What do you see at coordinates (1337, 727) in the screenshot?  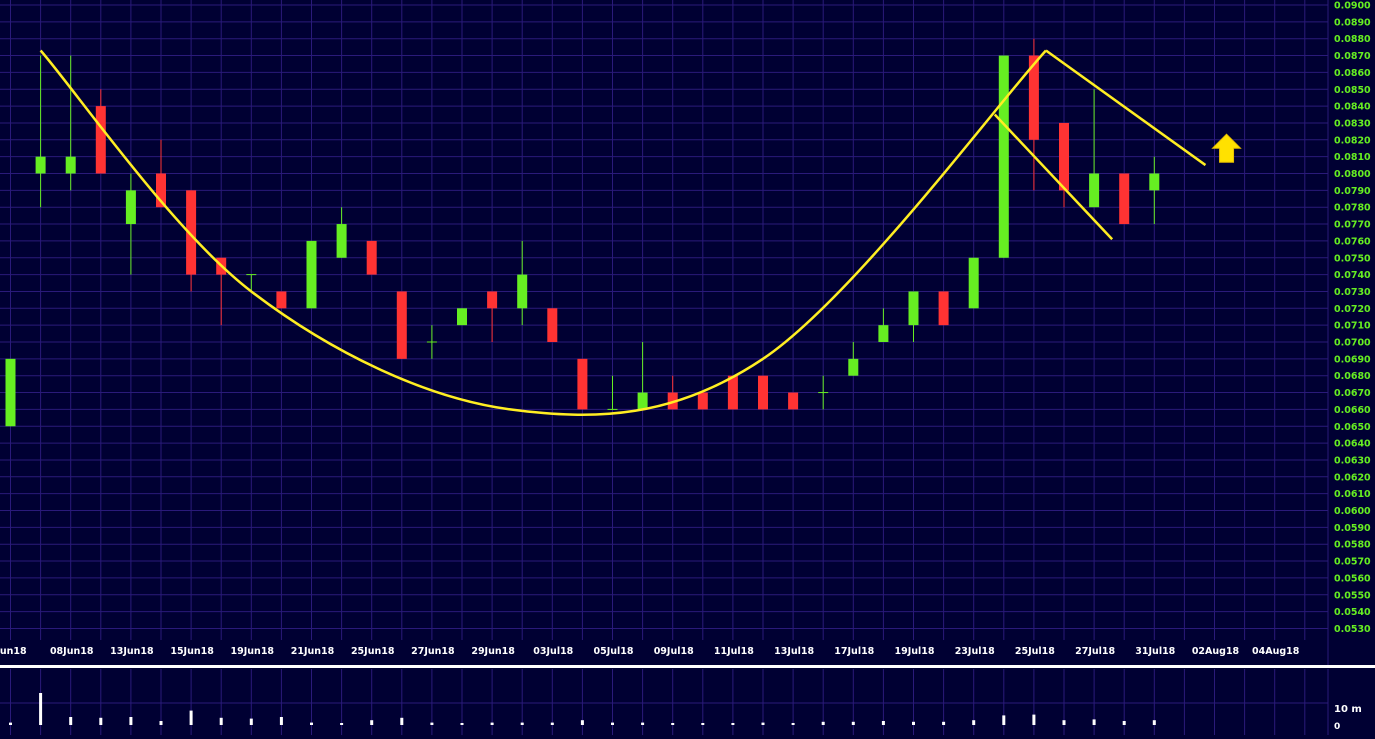 I see `volume-axis-bottom-label: 0` at bounding box center [1337, 727].